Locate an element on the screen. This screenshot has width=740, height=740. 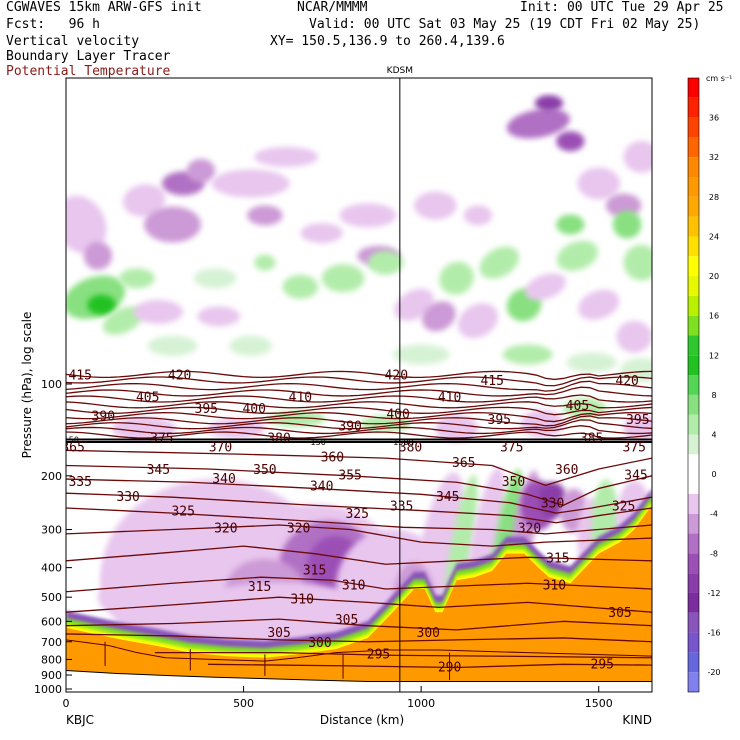
y-axis-title: Pressure (hPa), log scale is located at coordinates (27, 385).